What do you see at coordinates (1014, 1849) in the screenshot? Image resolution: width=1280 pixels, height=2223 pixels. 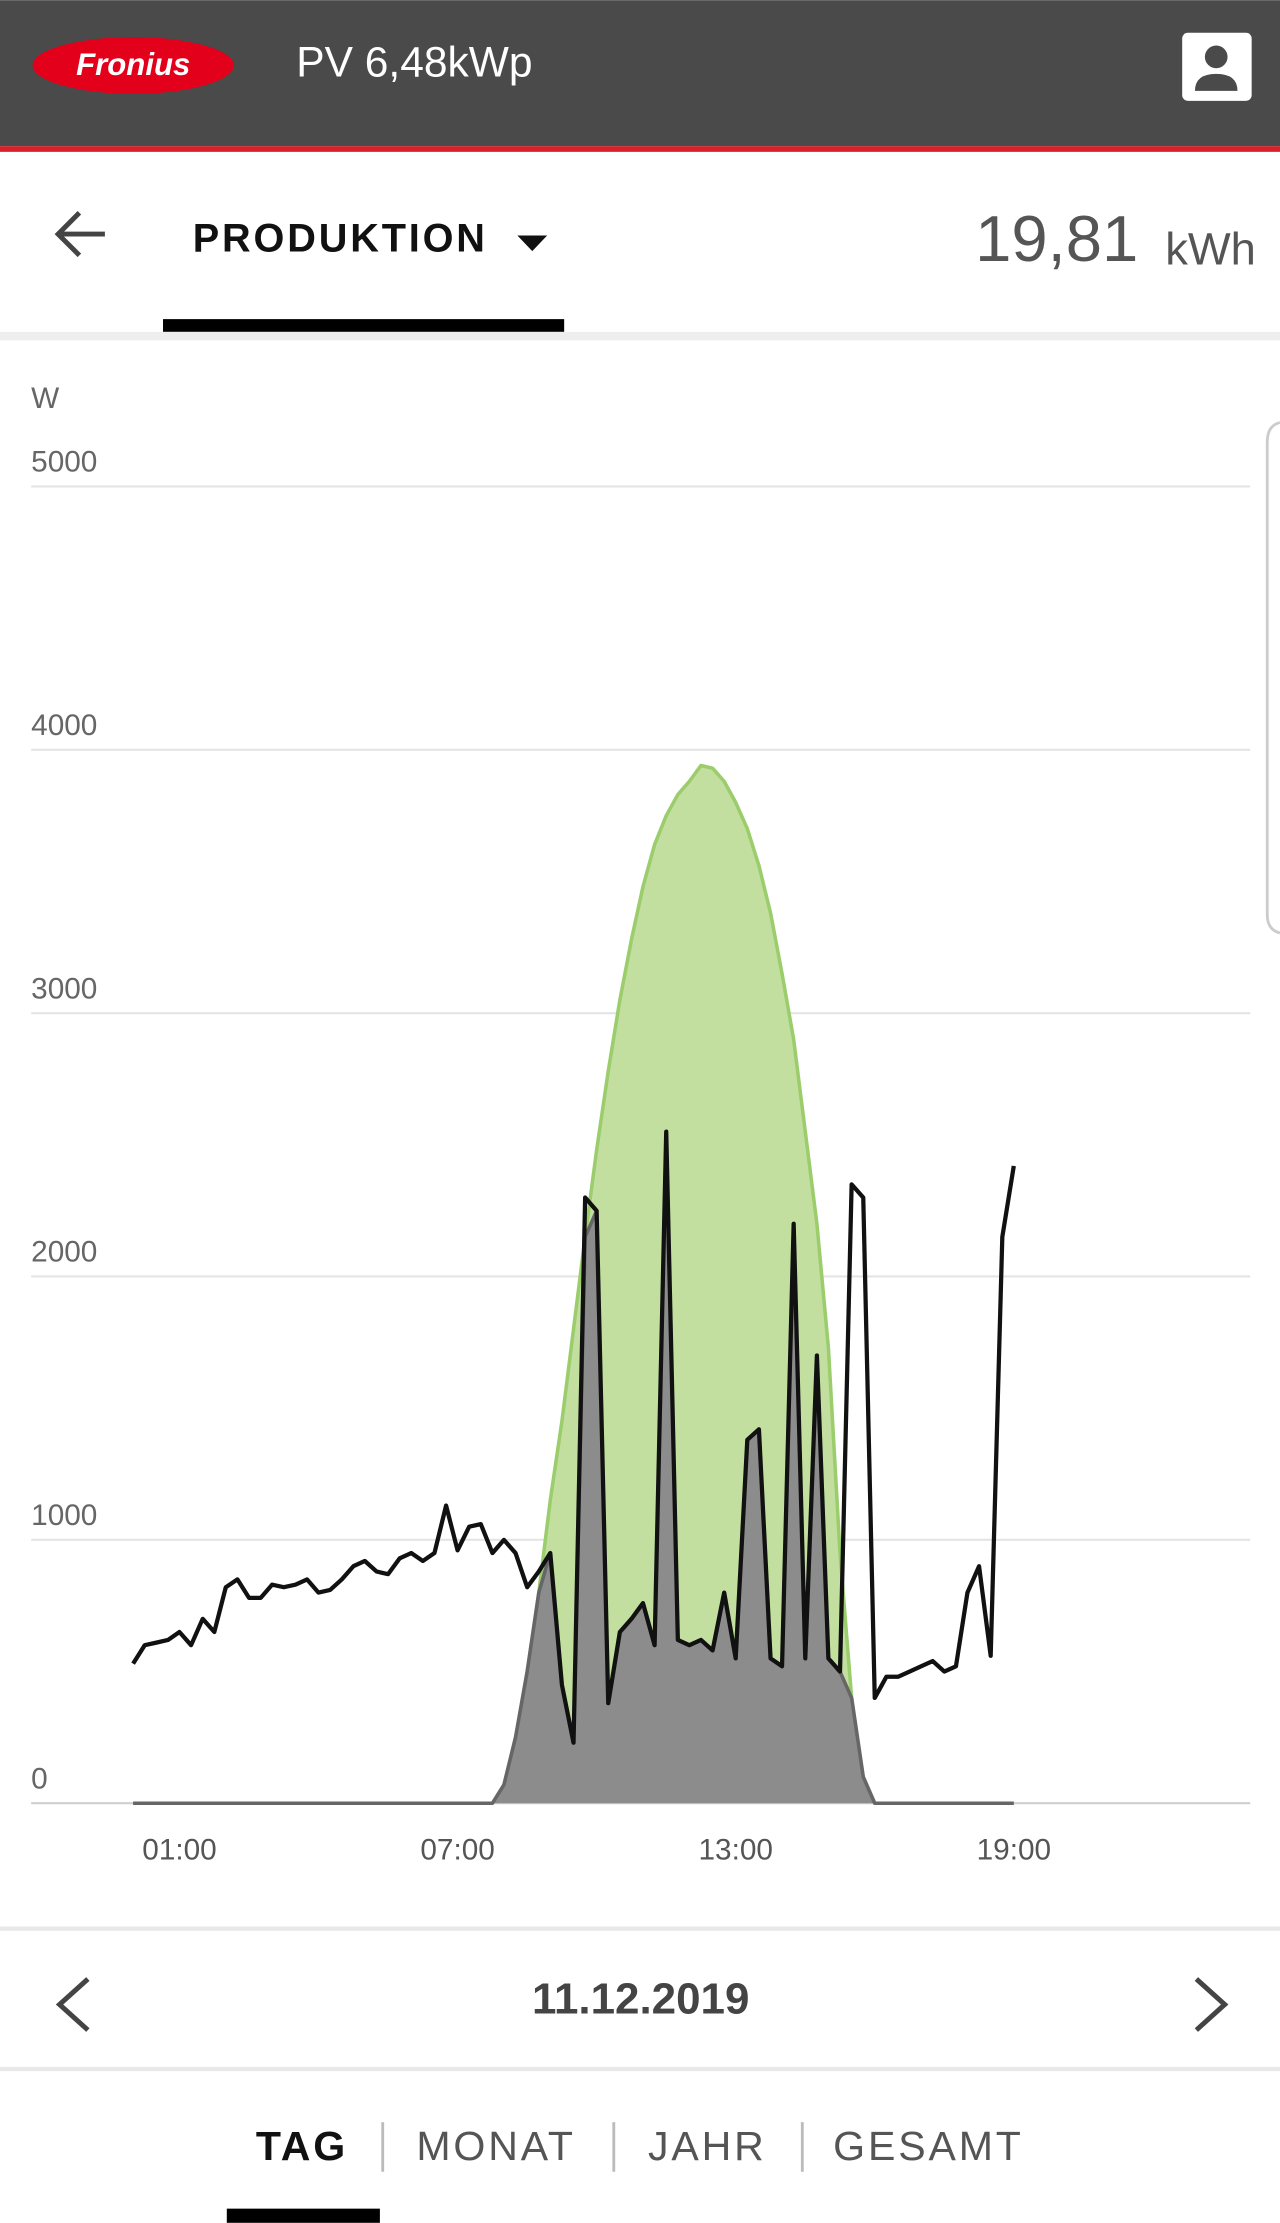 I see `x-tick-label: 19:00` at bounding box center [1014, 1849].